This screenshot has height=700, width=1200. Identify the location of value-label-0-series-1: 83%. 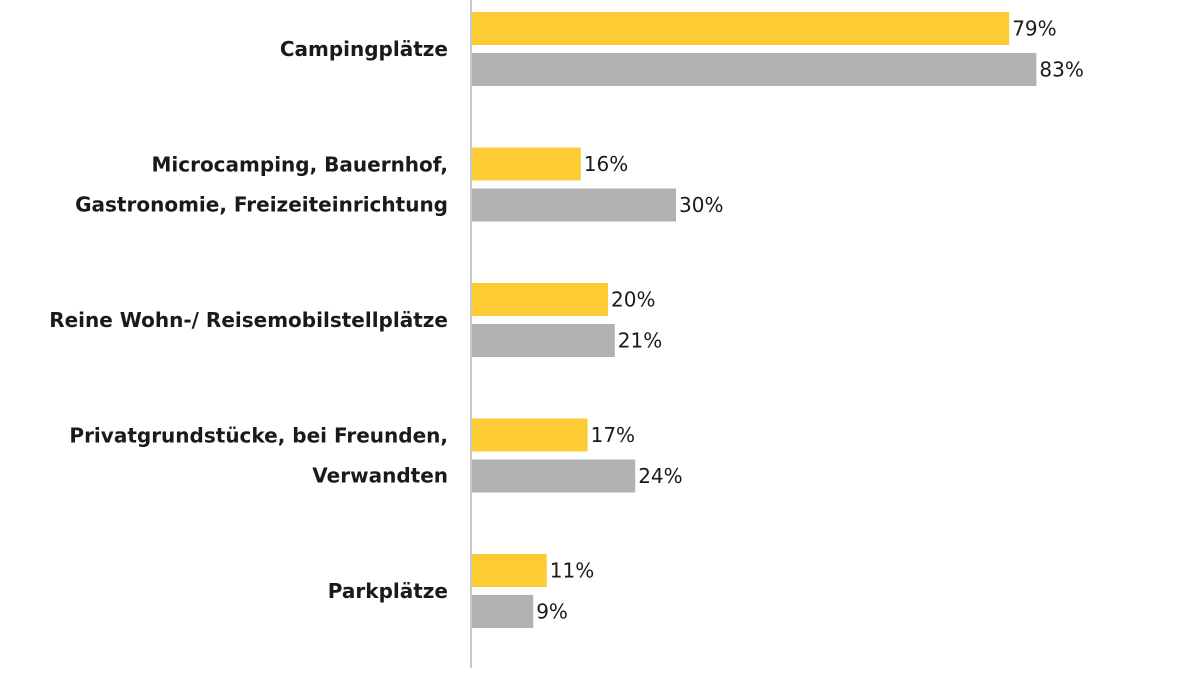
(1061, 70).